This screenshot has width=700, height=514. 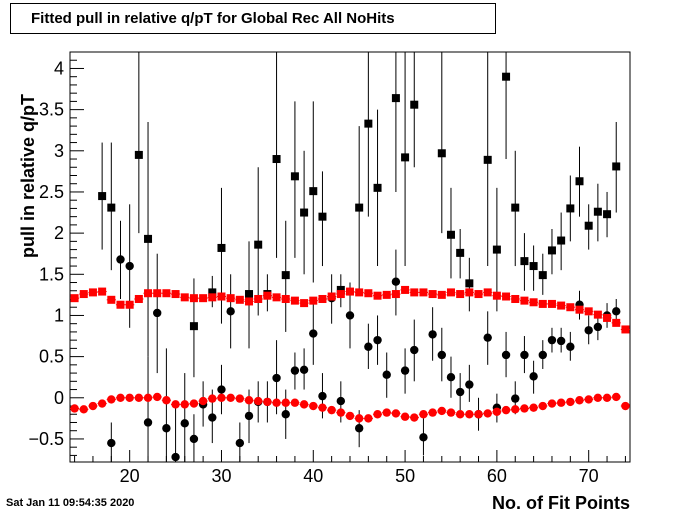 I want to click on y-tick-label: 0, so click(x=59, y=398).